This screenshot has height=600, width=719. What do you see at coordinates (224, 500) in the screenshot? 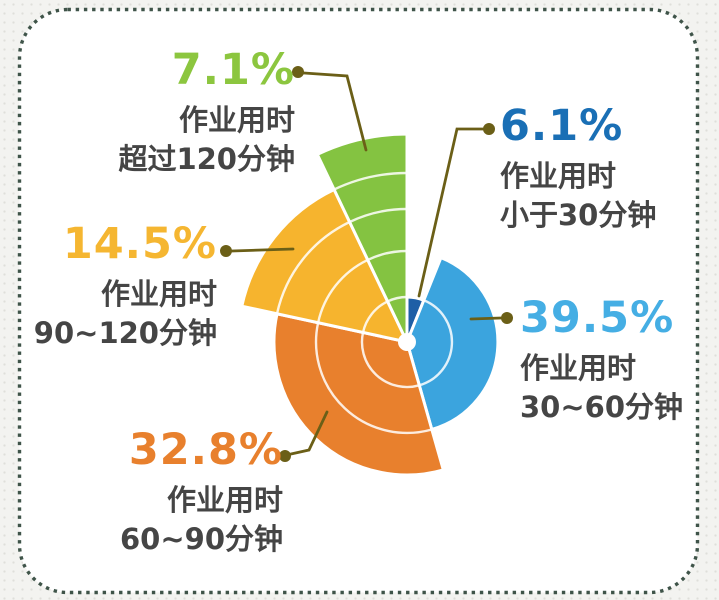
I see `caption-60-90-line1: 作业用时` at bounding box center [224, 500].